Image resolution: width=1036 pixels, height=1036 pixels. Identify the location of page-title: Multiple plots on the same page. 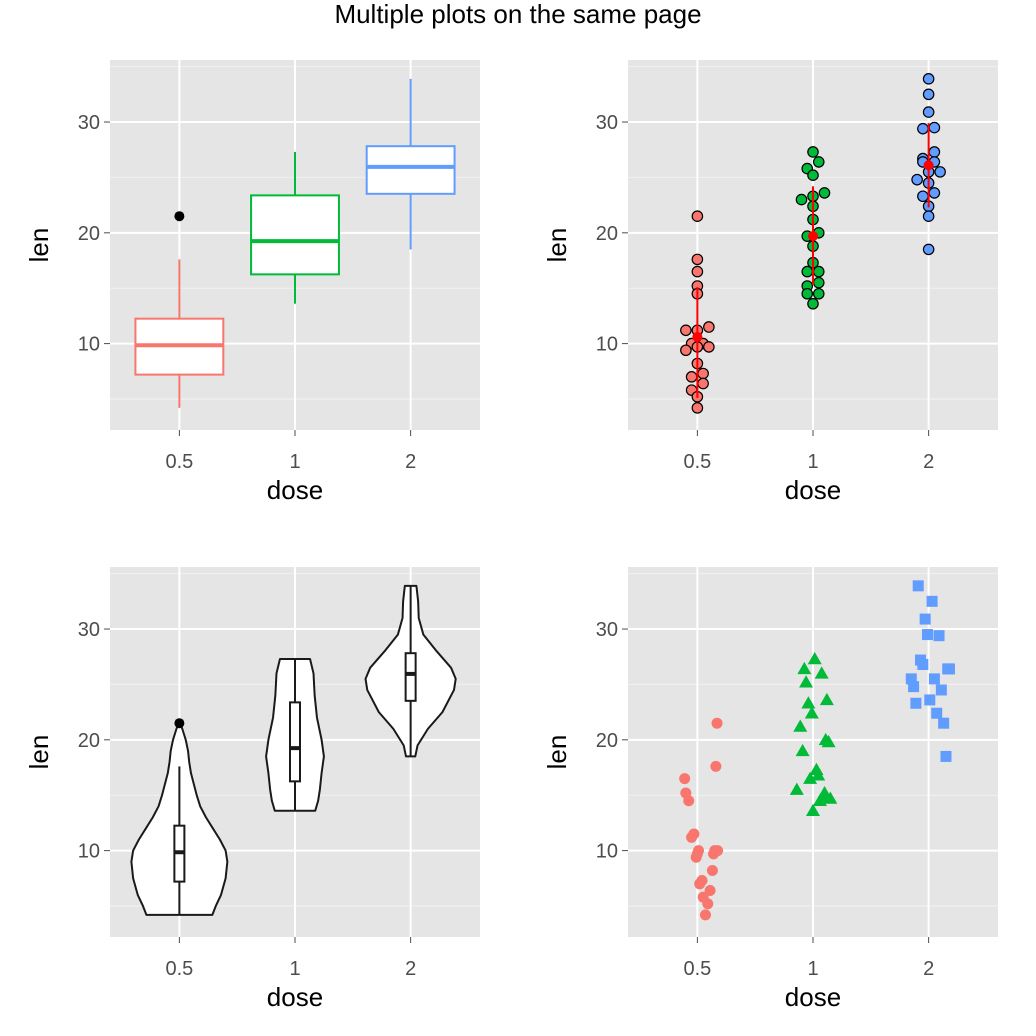
(517, 14).